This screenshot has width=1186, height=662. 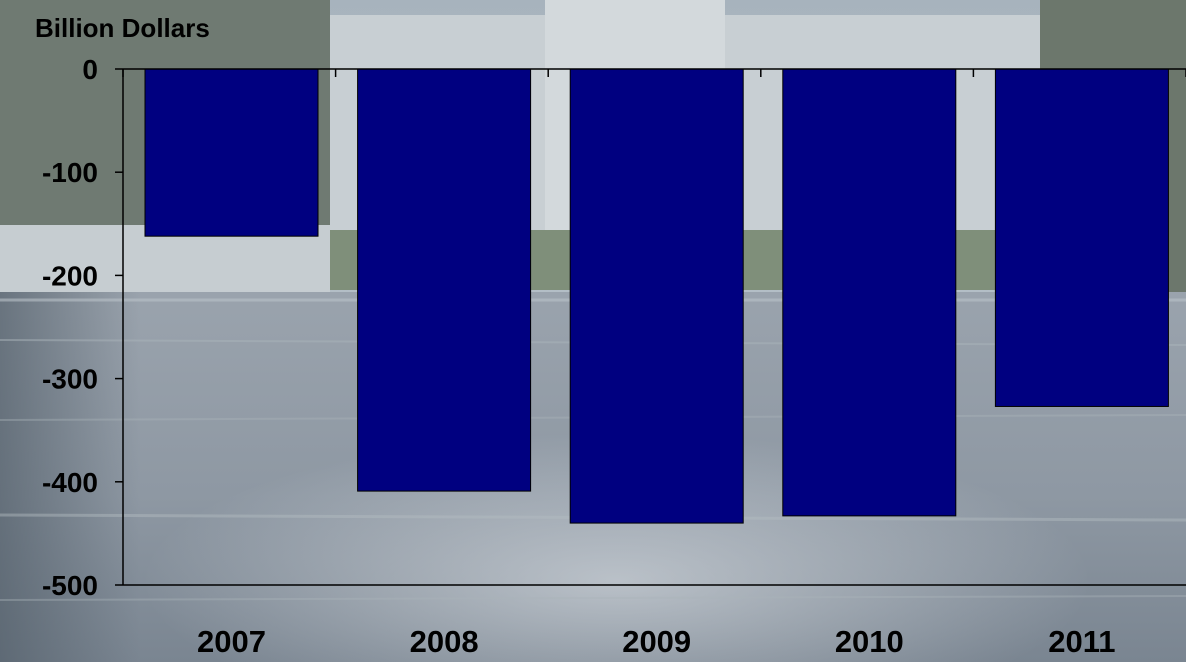 I want to click on x-tick-label: 2009, so click(x=656, y=641).